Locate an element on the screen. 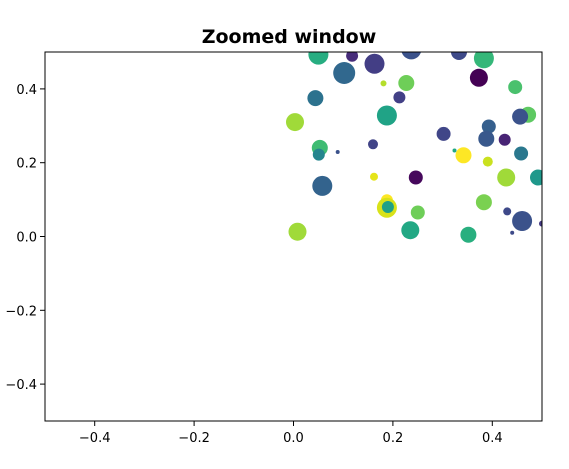 The image size is (569, 469). x-tick-label: −0.4 is located at coordinates (95, 438).